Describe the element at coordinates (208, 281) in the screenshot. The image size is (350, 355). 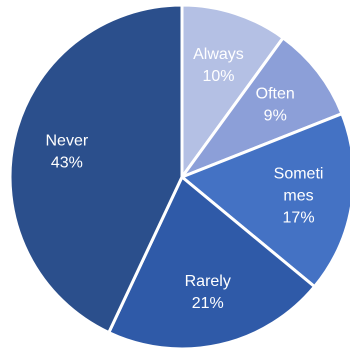
I see `pie-label-line: Rarely` at that location.